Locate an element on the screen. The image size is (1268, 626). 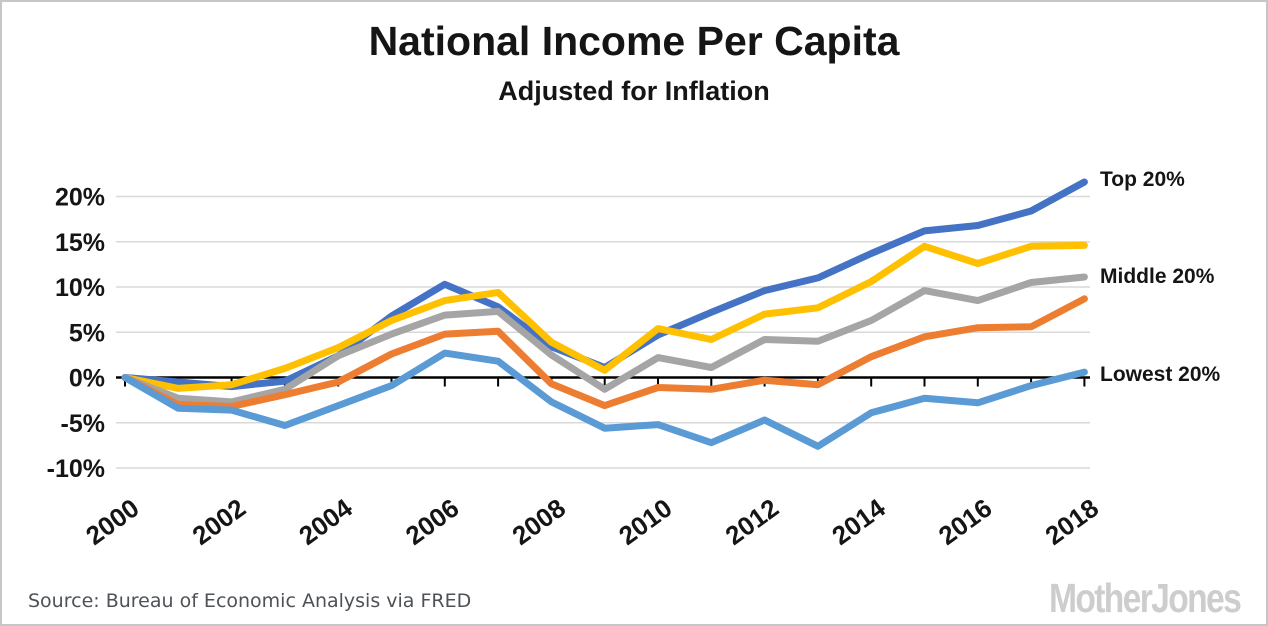
x-axis-label: 2004 is located at coordinates (325, 521).